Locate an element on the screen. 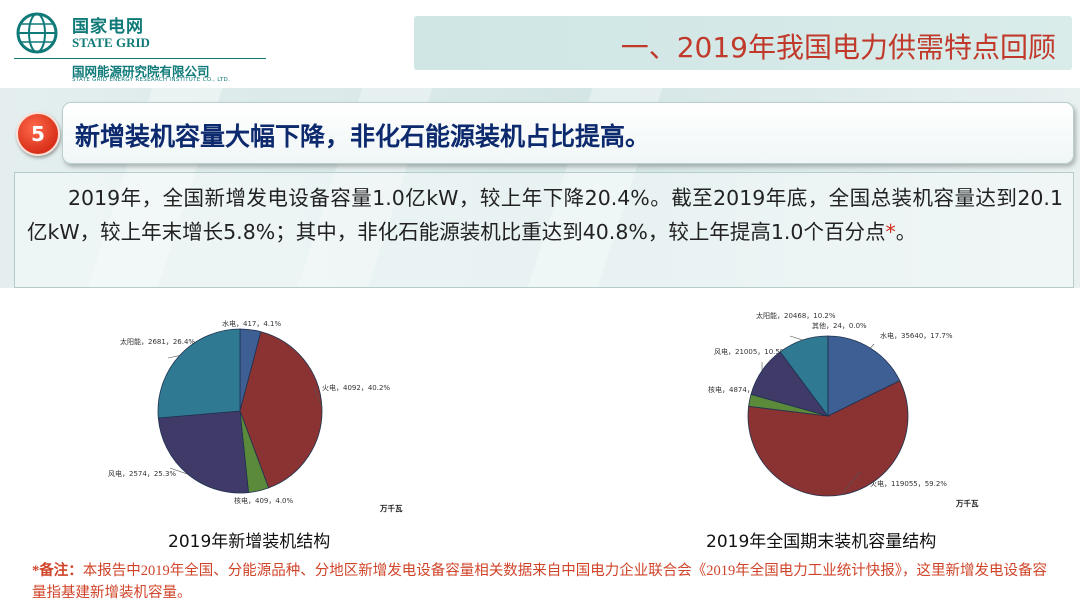  slide-title: 一、2019年我国电力供需特点回顾 is located at coordinates (838, 47).